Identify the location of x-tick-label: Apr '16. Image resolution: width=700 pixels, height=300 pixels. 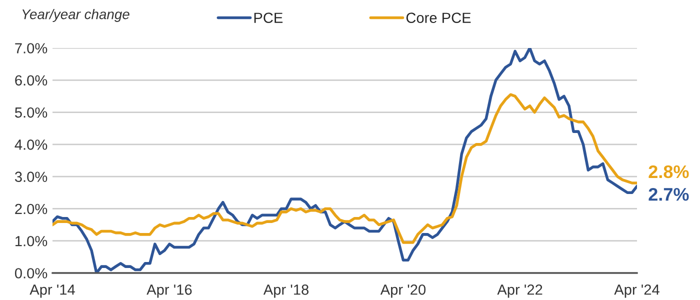
(169, 291).